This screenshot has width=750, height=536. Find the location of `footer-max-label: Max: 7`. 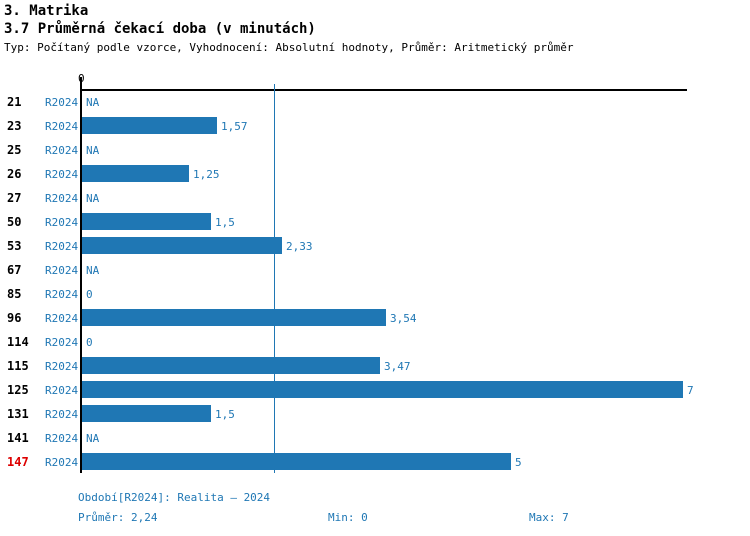

footer-max-label: Max: 7 is located at coordinates (549, 517).